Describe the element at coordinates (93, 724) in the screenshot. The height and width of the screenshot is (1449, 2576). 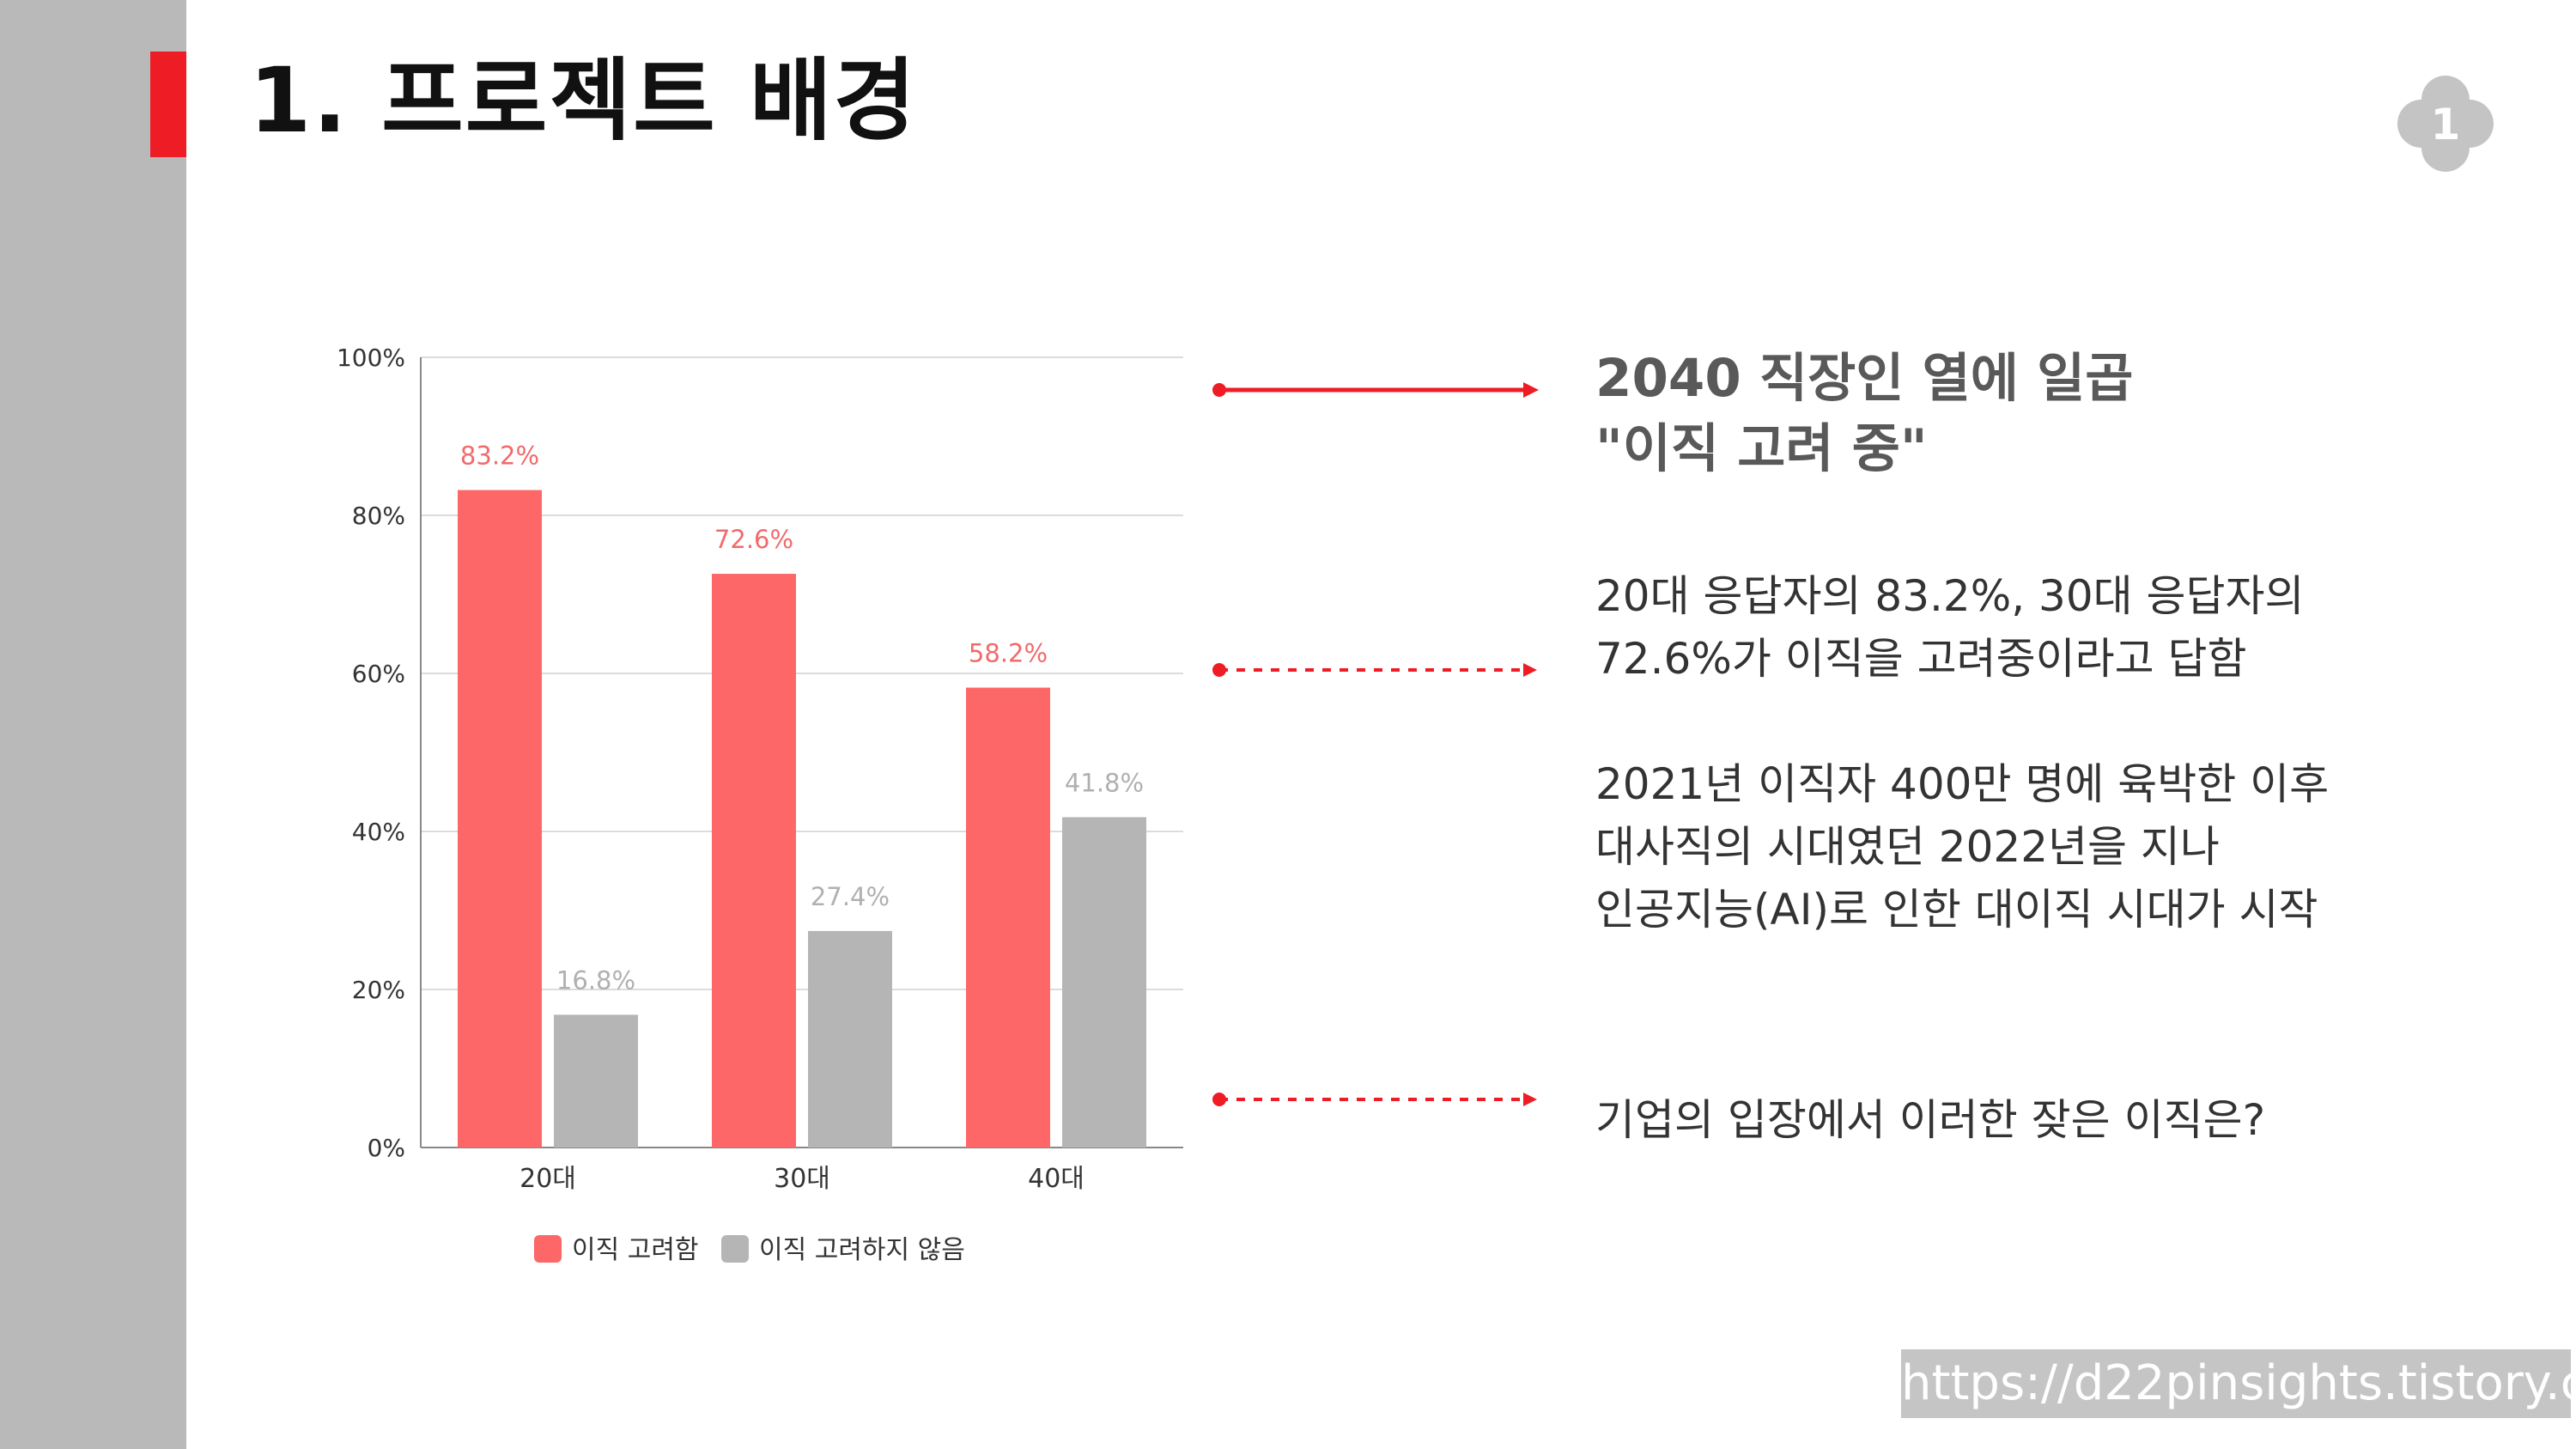
I see `left-rail` at that location.